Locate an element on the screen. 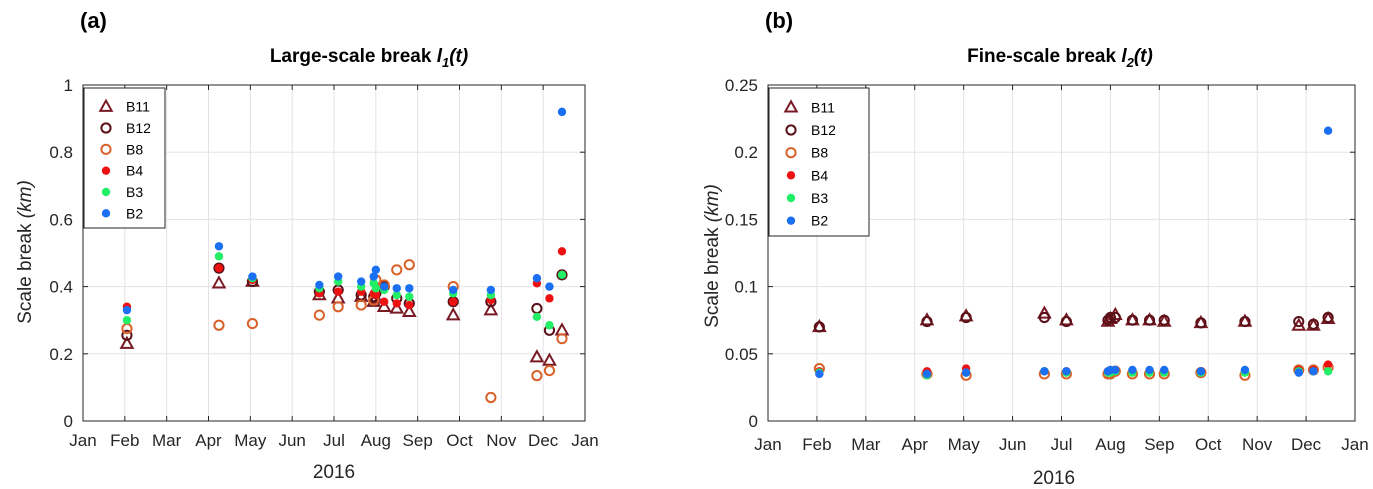  y-axis-label-b-unit: (km) is located at coordinates (712, 203).